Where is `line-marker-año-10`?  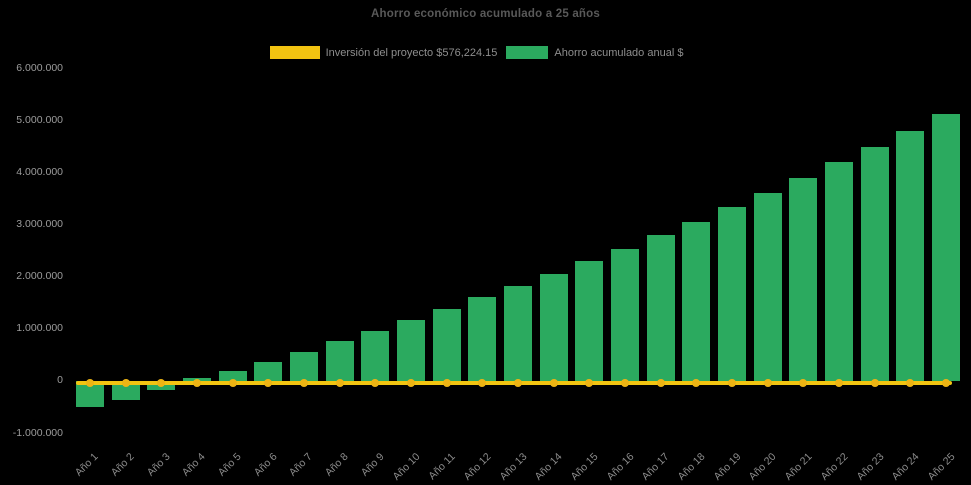 line-marker-año-10 is located at coordinates (410, 383).